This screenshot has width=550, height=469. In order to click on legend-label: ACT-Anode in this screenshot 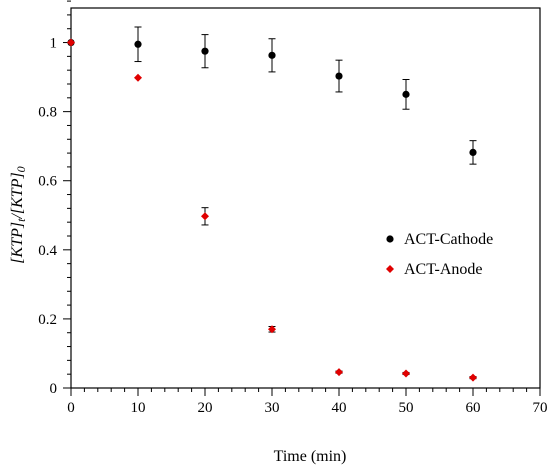, I will do `click(443, 269)`.